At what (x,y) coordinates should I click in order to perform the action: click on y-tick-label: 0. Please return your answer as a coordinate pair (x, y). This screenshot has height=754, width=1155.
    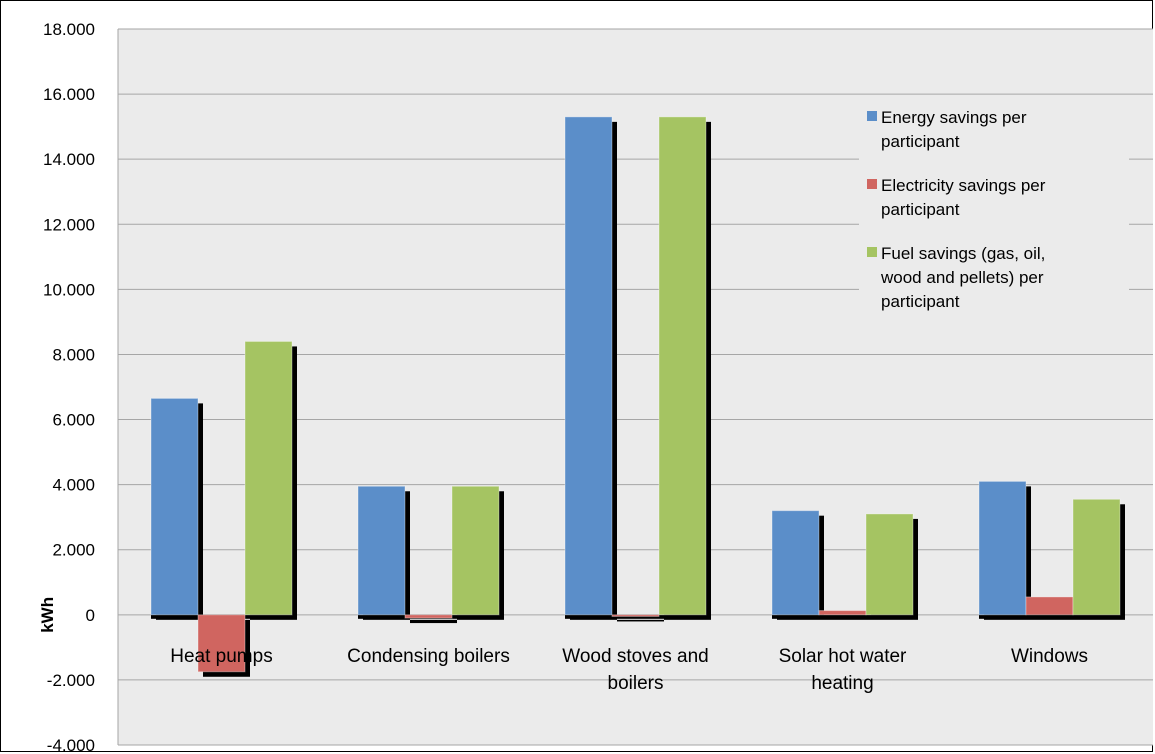
    Looking at the image, I should click on (90, 615).